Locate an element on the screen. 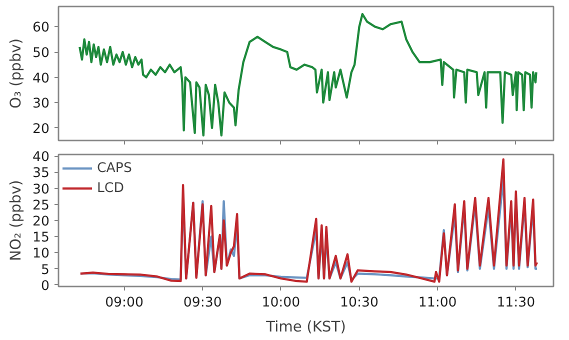 Image resolution: width=569 pixels, height=340 pixels. x-tick-label: 11:00 is located at coordinates (437, 303).